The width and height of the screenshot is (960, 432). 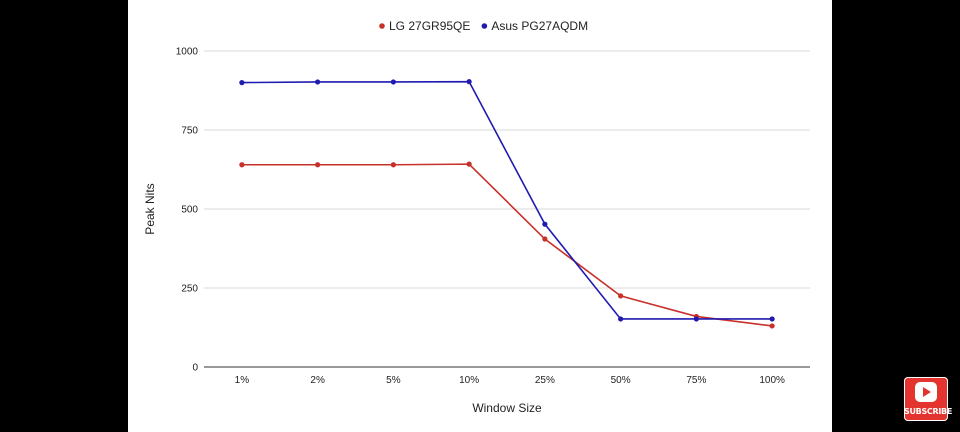 I want to click on subscribe-button: SUBSCRIBE, so click(x=928, y=399).